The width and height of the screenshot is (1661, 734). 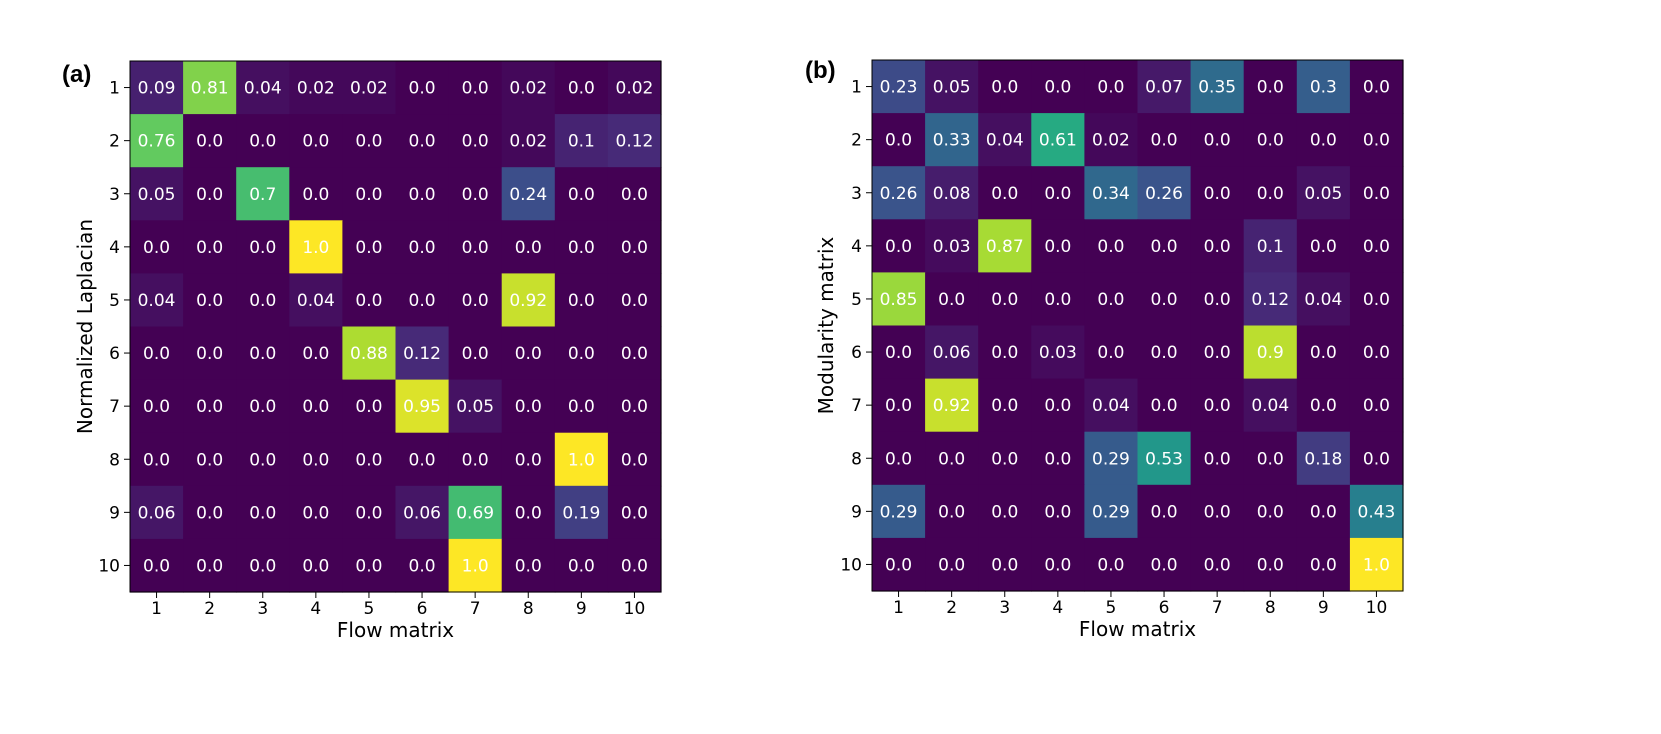 What do you see at coordinates (856, 406) in the screenshot?
I see `y-tick-label: 7` at bounding box center [856, 406].